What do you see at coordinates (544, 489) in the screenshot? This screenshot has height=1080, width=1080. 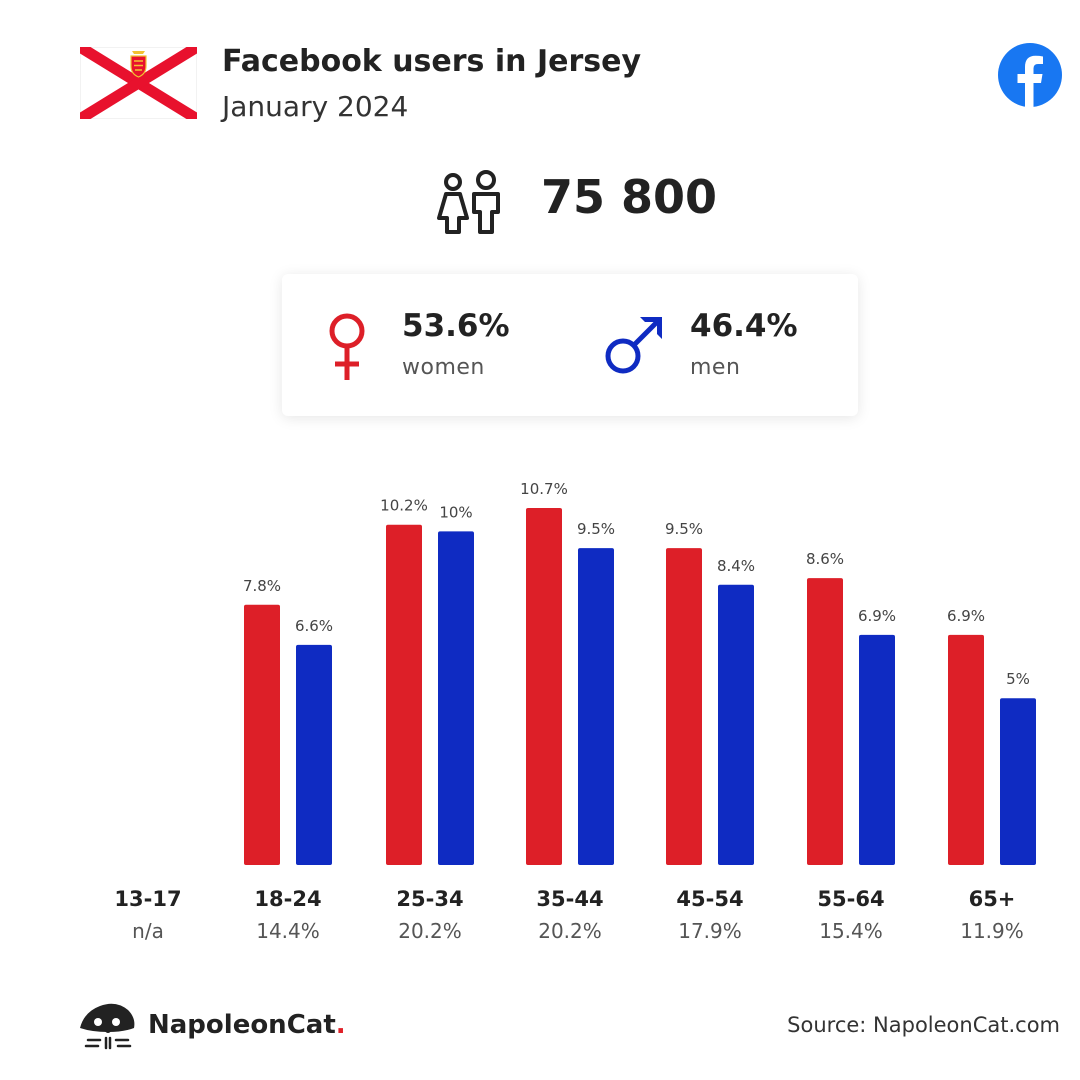 I see `value-label-women-35-44: 10.7%` at bounding box center [544, 489].